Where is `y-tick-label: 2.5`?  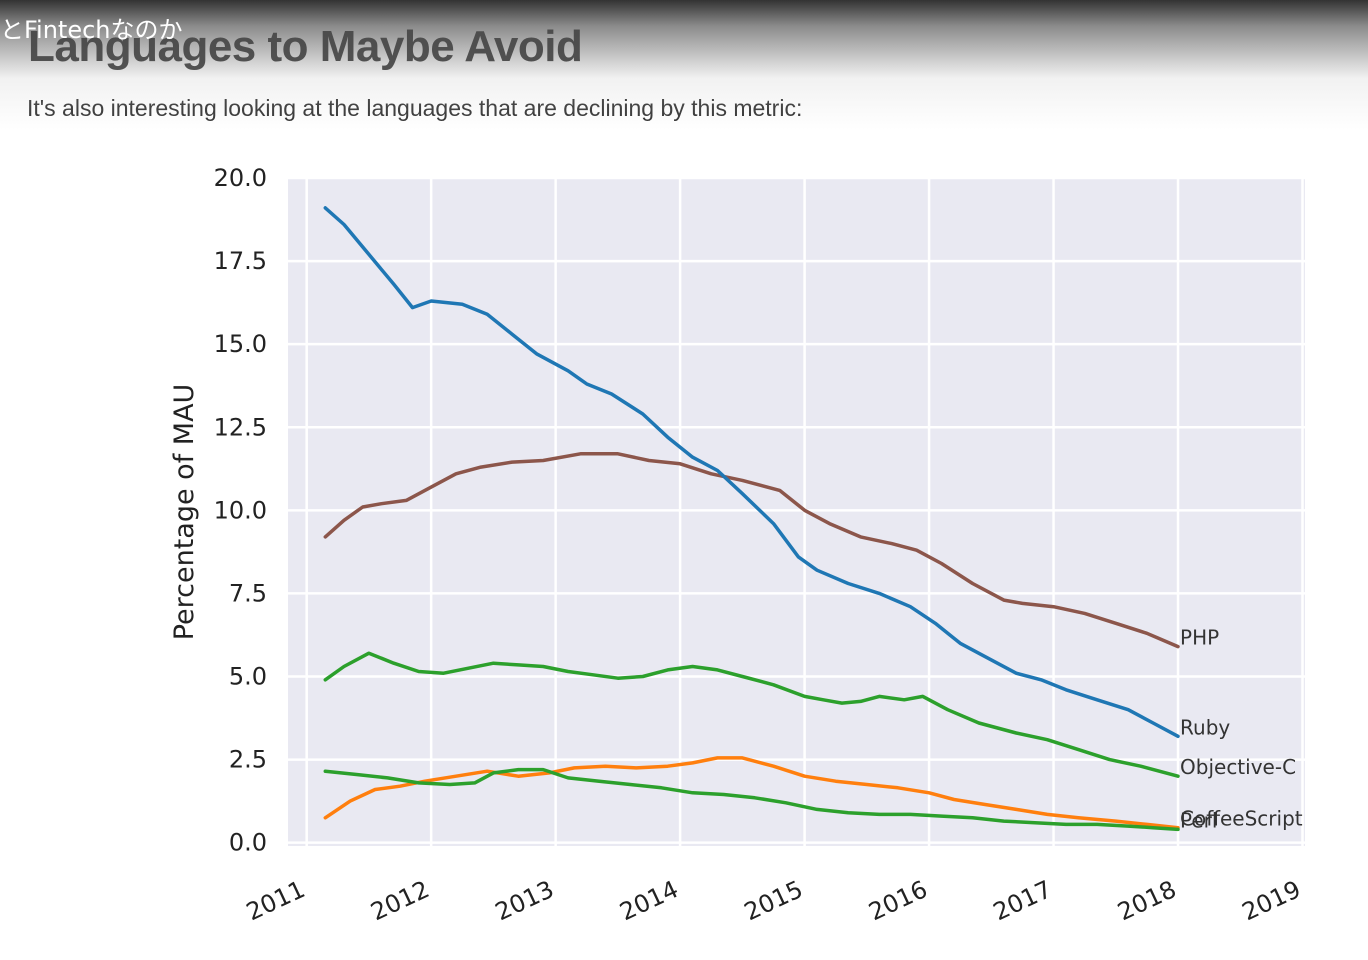 y-tick-label: 2.5 is located at coordinates (248, 760).